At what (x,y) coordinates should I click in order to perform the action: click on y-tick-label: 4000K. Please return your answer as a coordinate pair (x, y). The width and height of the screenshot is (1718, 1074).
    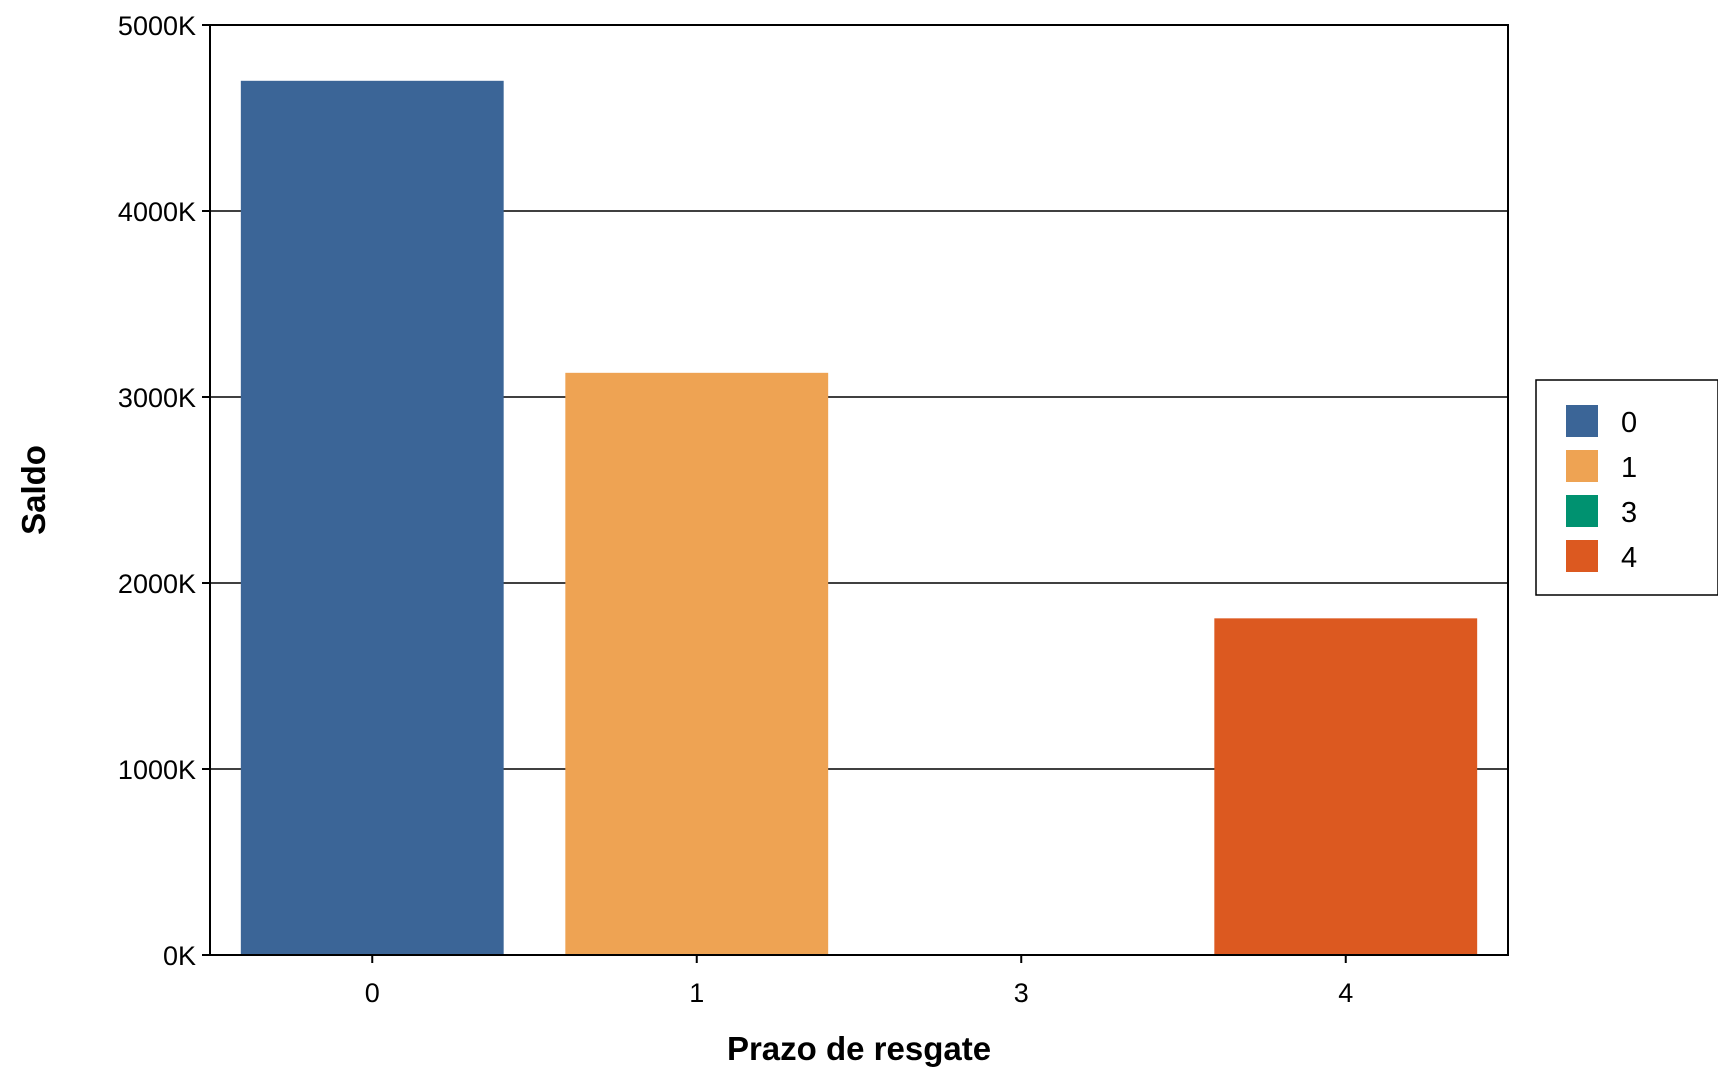
    Looking at the image, I should click on (157, 212).